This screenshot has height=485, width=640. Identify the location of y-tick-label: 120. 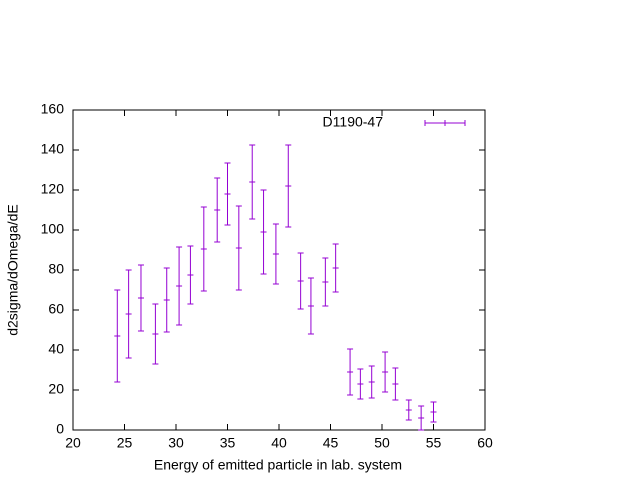
(53, 189).